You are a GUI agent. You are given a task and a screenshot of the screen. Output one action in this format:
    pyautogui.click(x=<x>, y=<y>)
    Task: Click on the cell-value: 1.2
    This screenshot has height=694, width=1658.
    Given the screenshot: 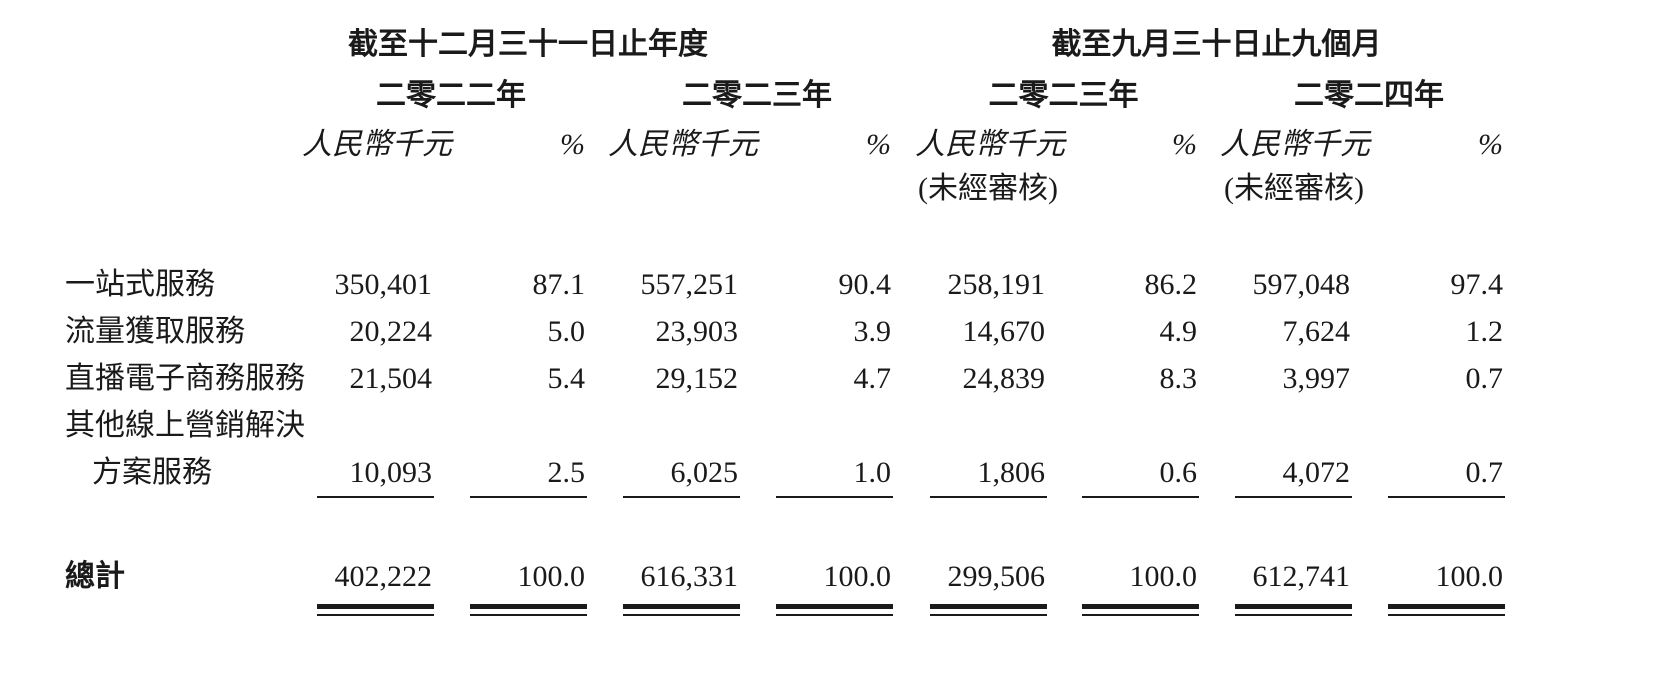 What is the action you would take?
    pyautogui.click(x=1484, y=331)
    